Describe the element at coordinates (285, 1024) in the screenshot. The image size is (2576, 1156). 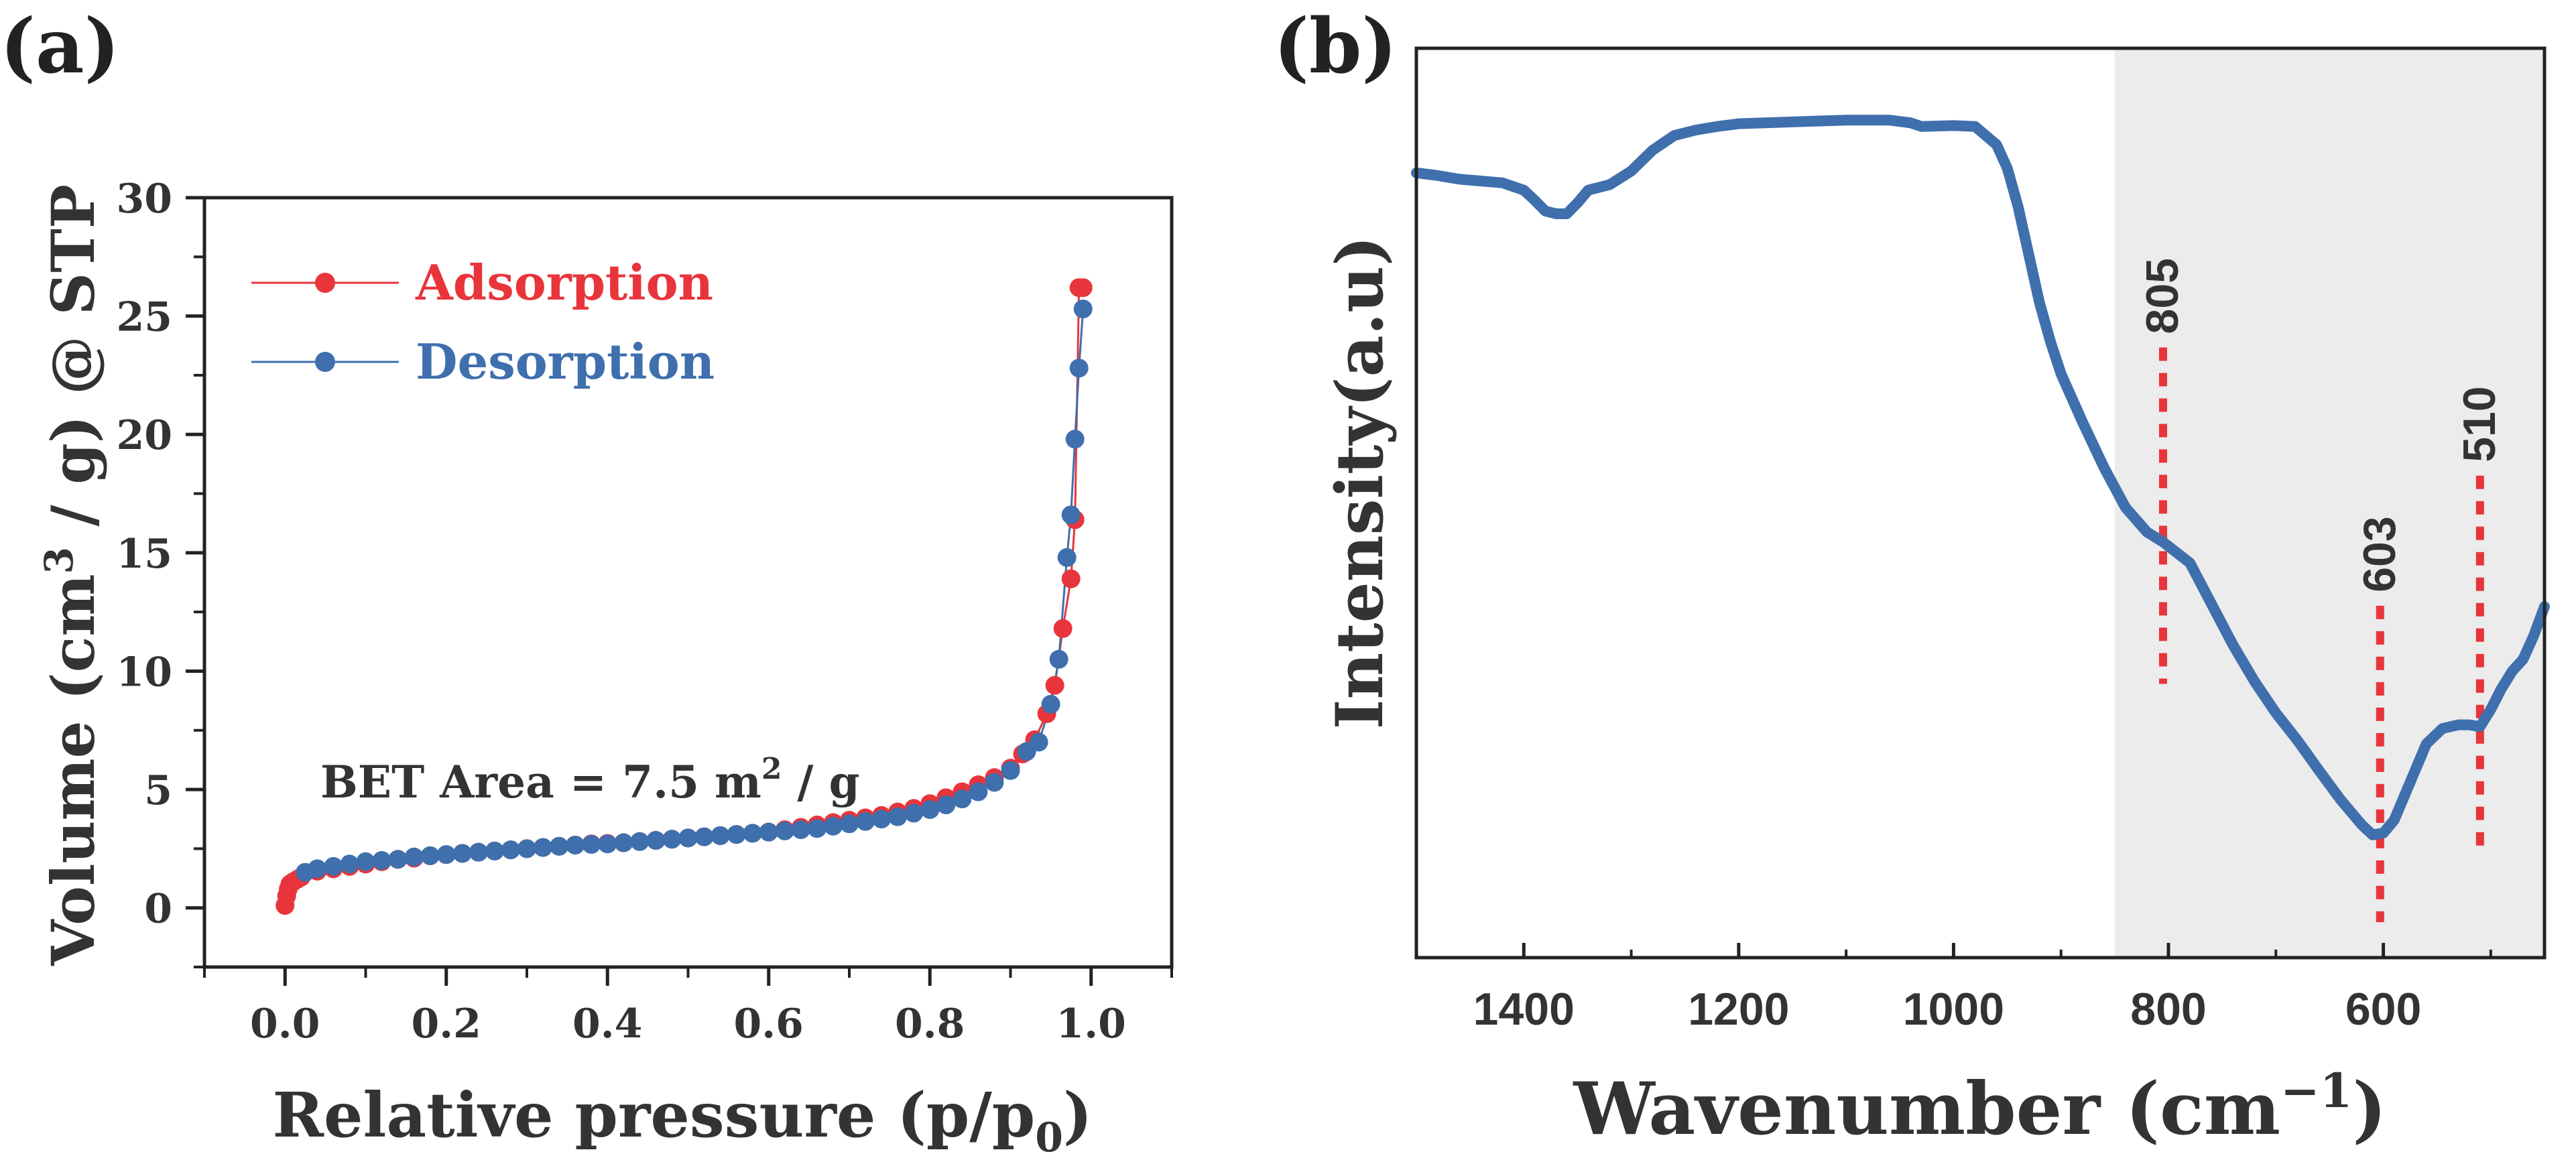
I see `x-tick-label: 0.0` at that location.